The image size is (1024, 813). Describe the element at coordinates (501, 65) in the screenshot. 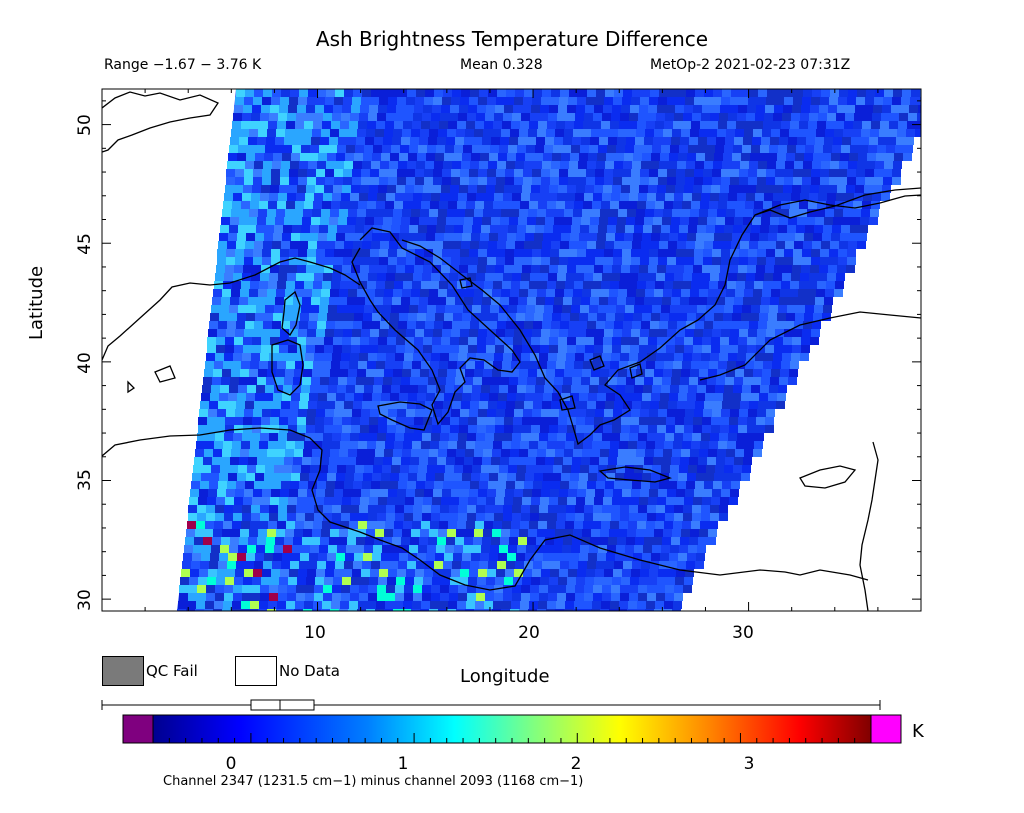

I see `mean-text: Mean 0.328` at that location.